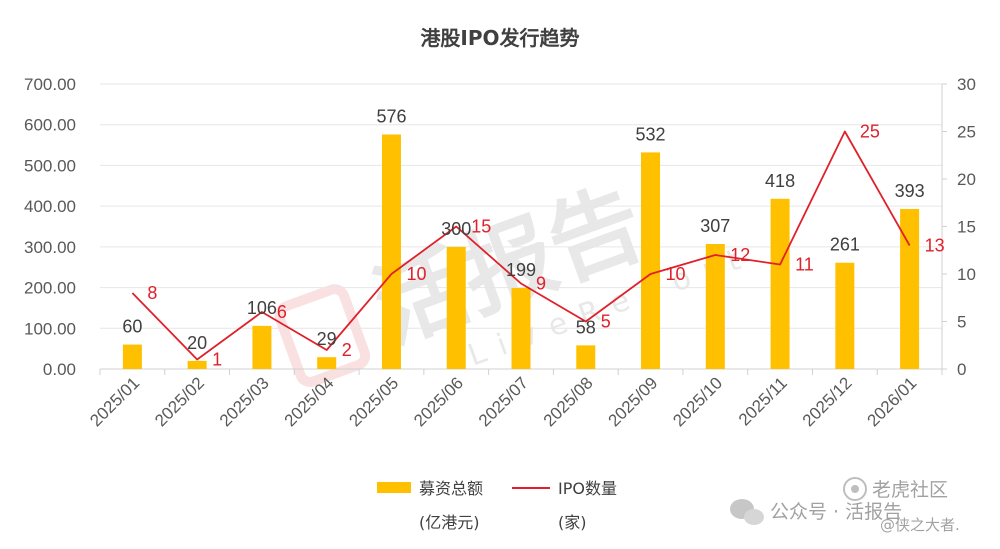 This screenshot has height=549, width=1000. Describe the element at coordinates (347, 350) in the screenshot. I see `line-value-label: 2` at that location.